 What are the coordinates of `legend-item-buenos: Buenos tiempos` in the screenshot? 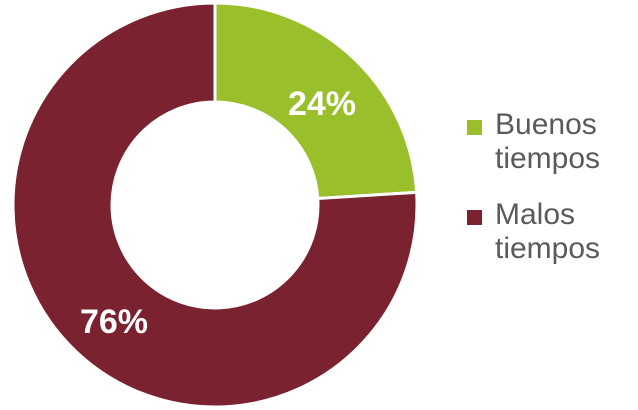 It's located at (552, 142).